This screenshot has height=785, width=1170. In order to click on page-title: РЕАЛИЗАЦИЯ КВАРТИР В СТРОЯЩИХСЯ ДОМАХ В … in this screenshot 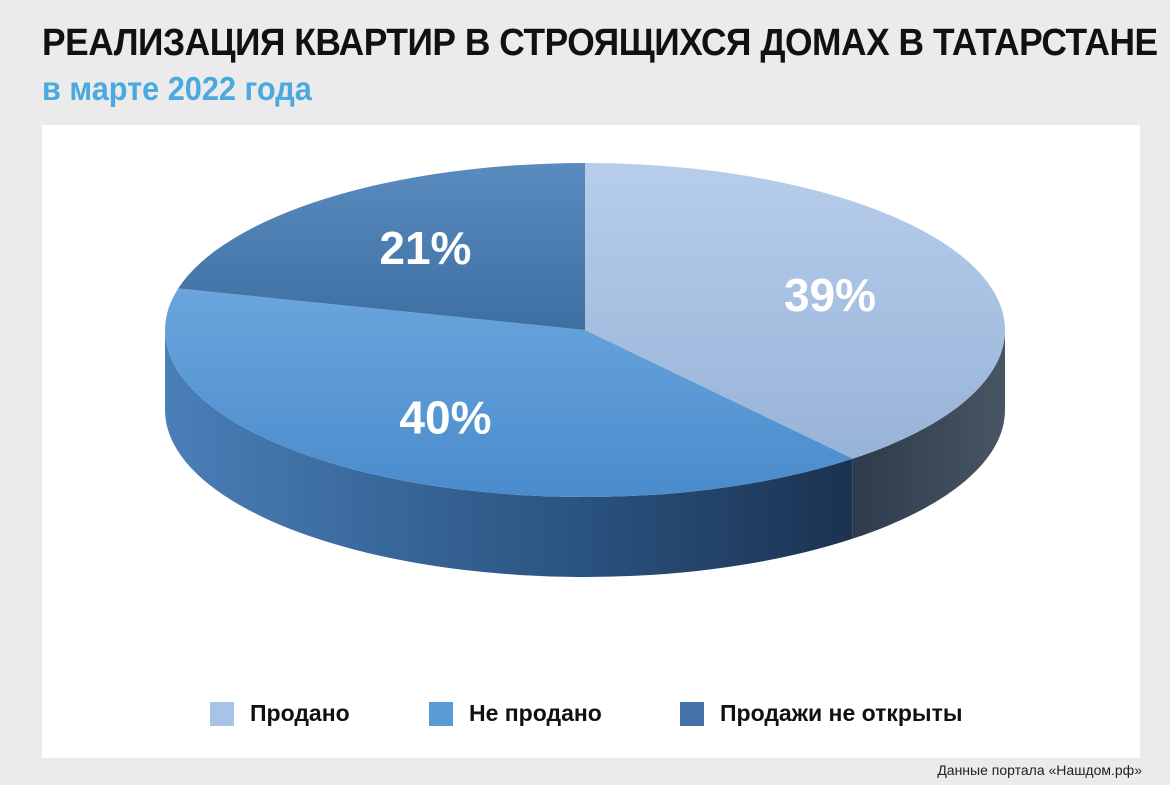, I will do `click(600, 43)`.